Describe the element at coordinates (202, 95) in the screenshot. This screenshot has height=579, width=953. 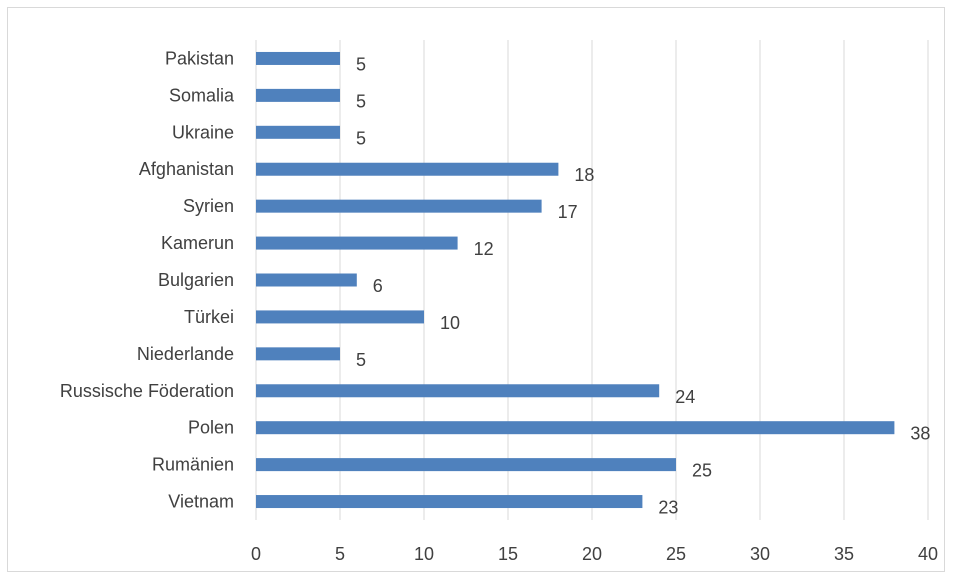
I see `category-label: Somalia` at that location.